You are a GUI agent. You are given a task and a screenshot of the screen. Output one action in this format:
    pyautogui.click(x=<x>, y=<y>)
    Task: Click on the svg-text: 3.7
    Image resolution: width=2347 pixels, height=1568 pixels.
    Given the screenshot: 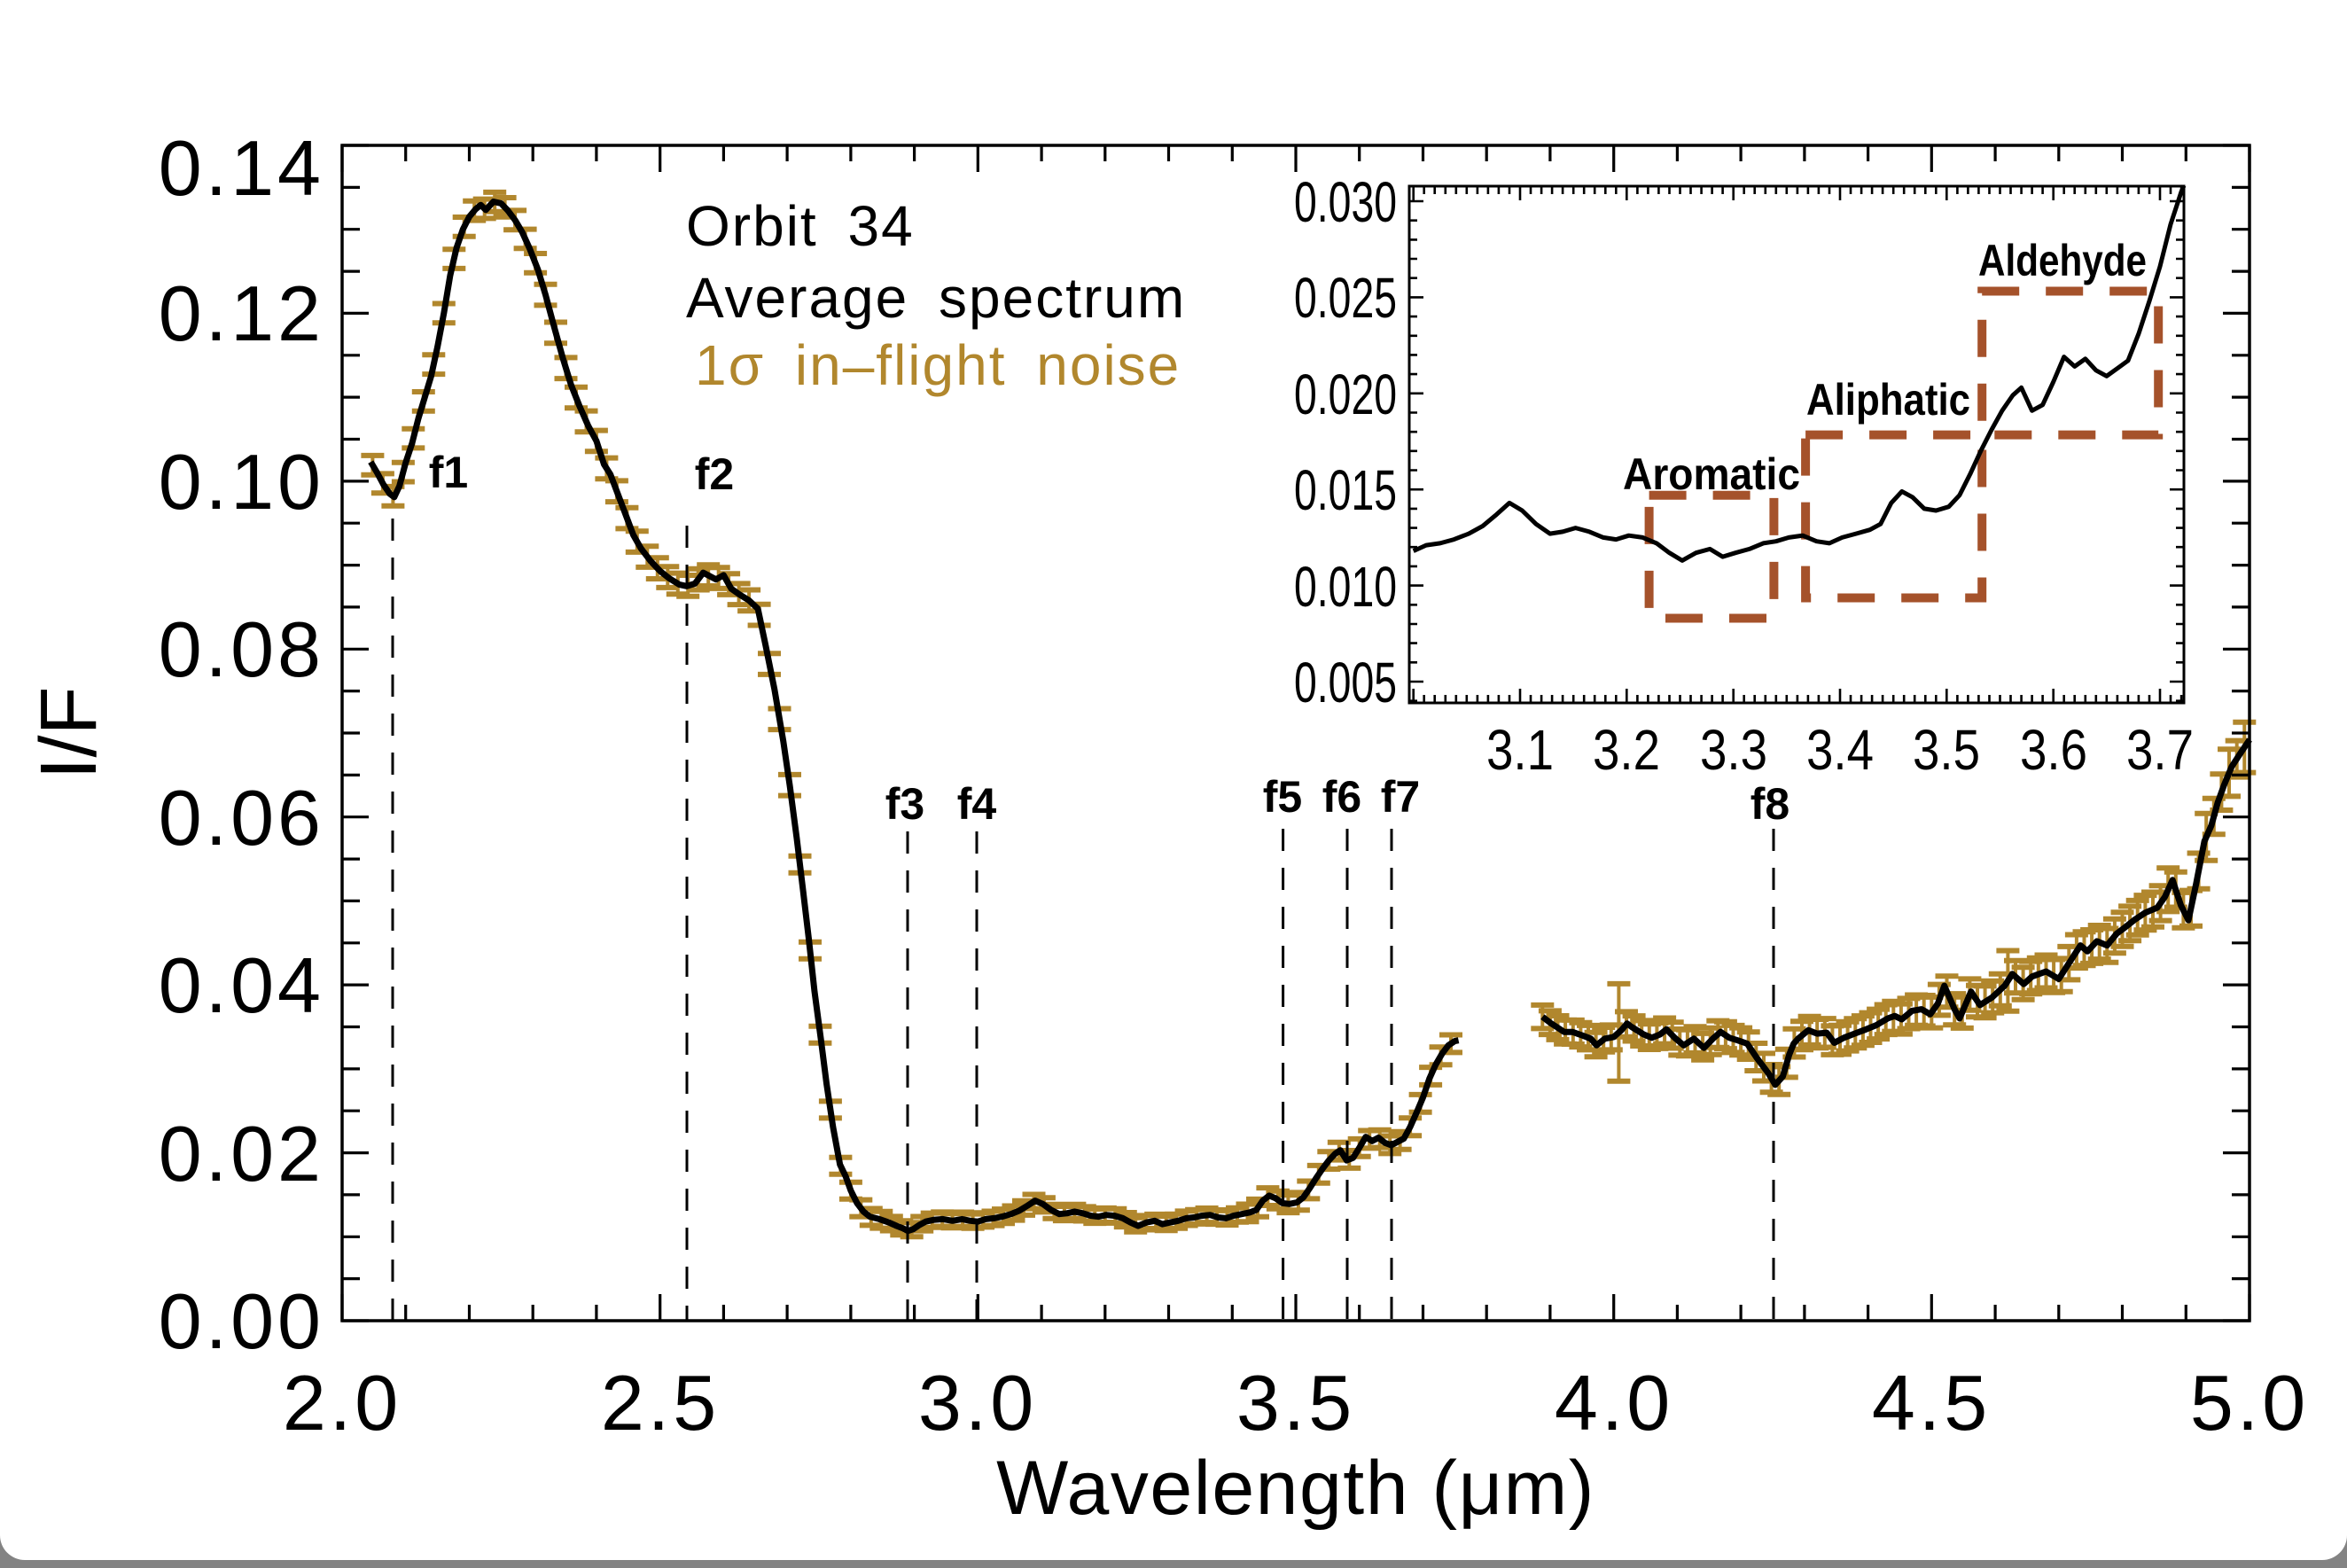 What is the action you would take?
    pyautogui.click(x=2160, y=750)
    